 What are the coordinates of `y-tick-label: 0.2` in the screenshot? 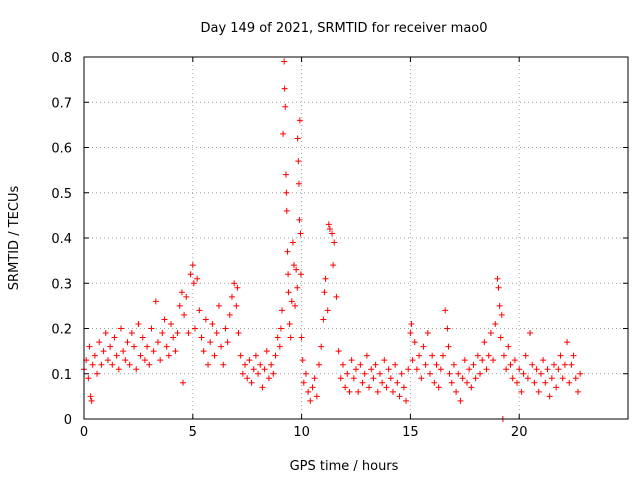 It's located at (61, 330).